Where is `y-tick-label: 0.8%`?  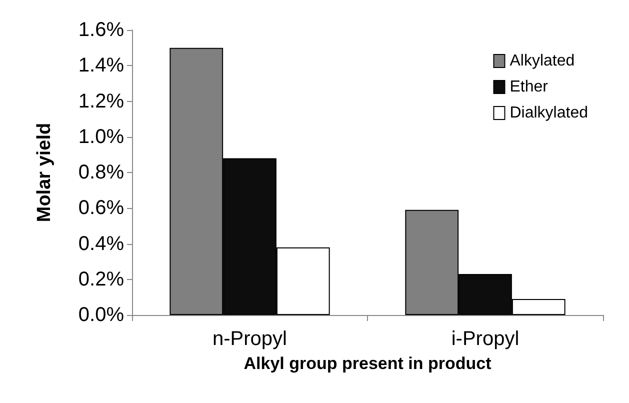 y-tick-label: 0.8% is located at coordinates (101, 173).